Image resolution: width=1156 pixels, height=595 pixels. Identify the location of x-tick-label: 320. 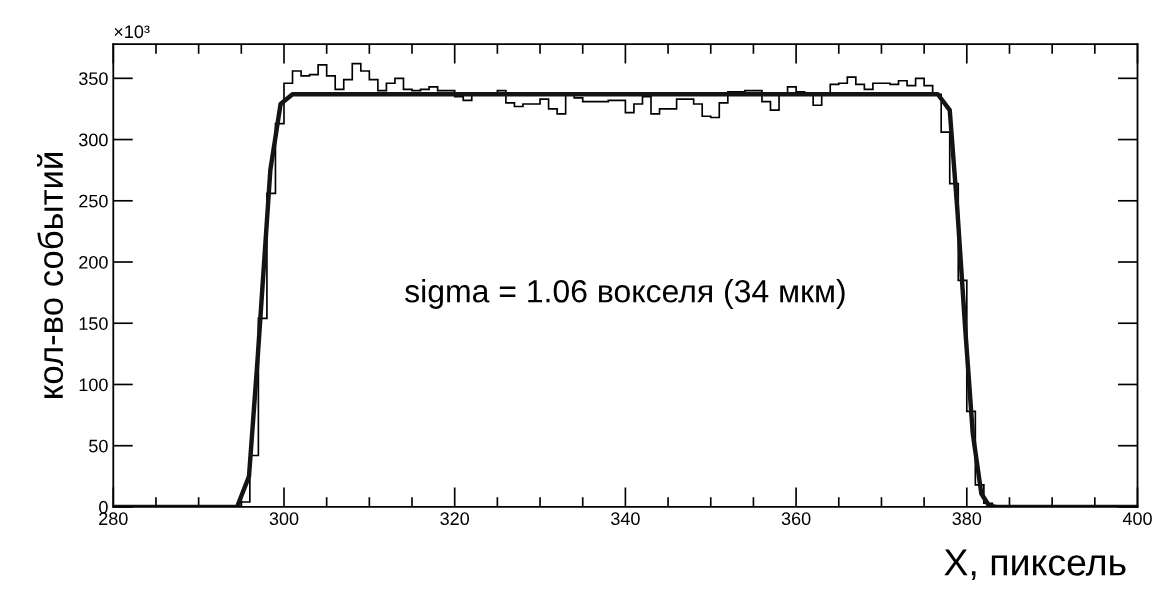
(455, 519).